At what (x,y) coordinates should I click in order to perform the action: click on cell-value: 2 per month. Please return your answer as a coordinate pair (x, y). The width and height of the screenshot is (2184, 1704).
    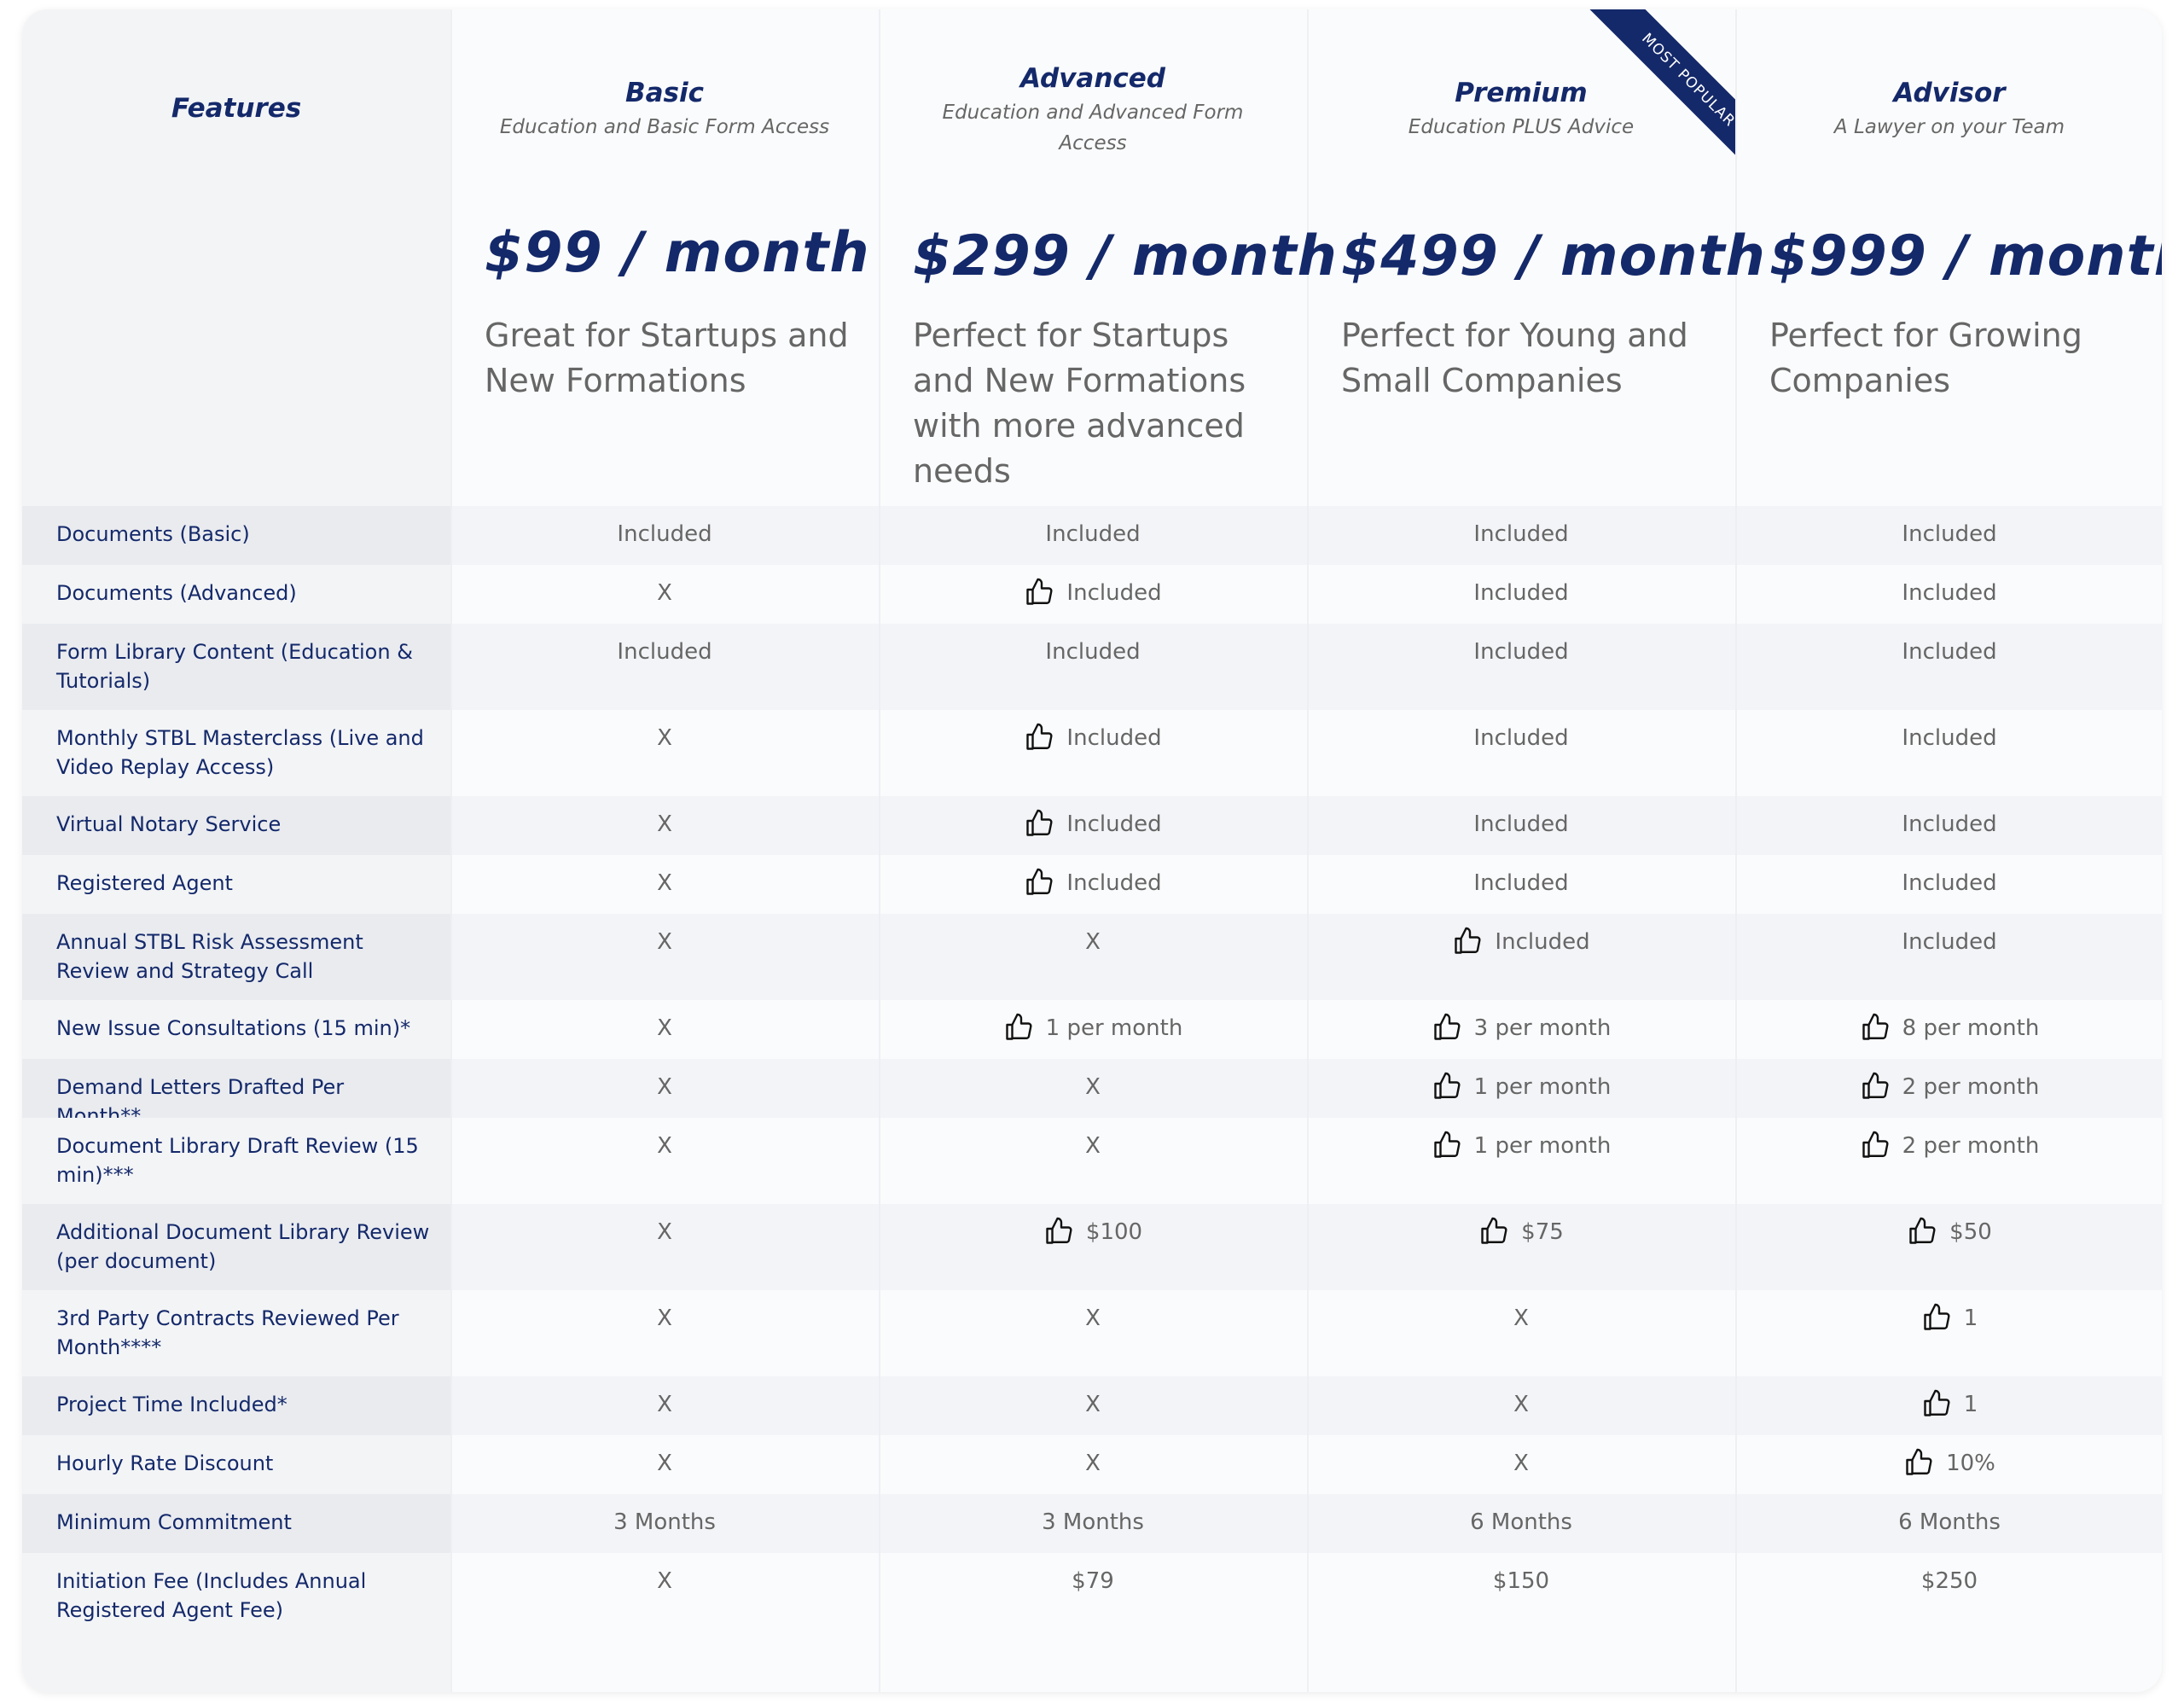
    Looking at the image, I should click on (1971, 1087).